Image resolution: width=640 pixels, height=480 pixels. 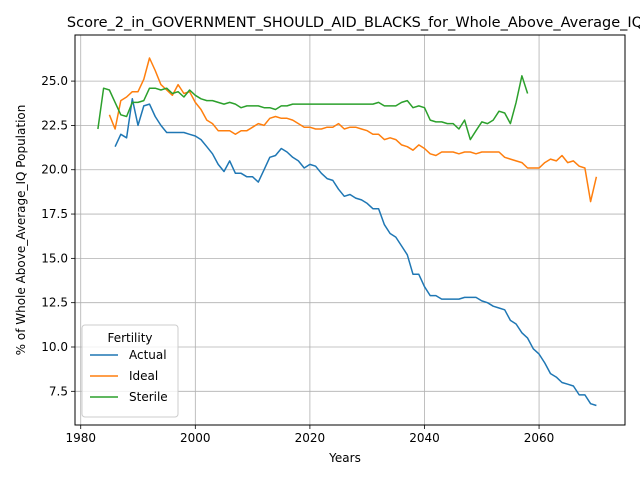 What do you see at coordinates (54, 81) in the screenshot?
I see `y-tick-label: 25.0` at bounding box center [54, 81].